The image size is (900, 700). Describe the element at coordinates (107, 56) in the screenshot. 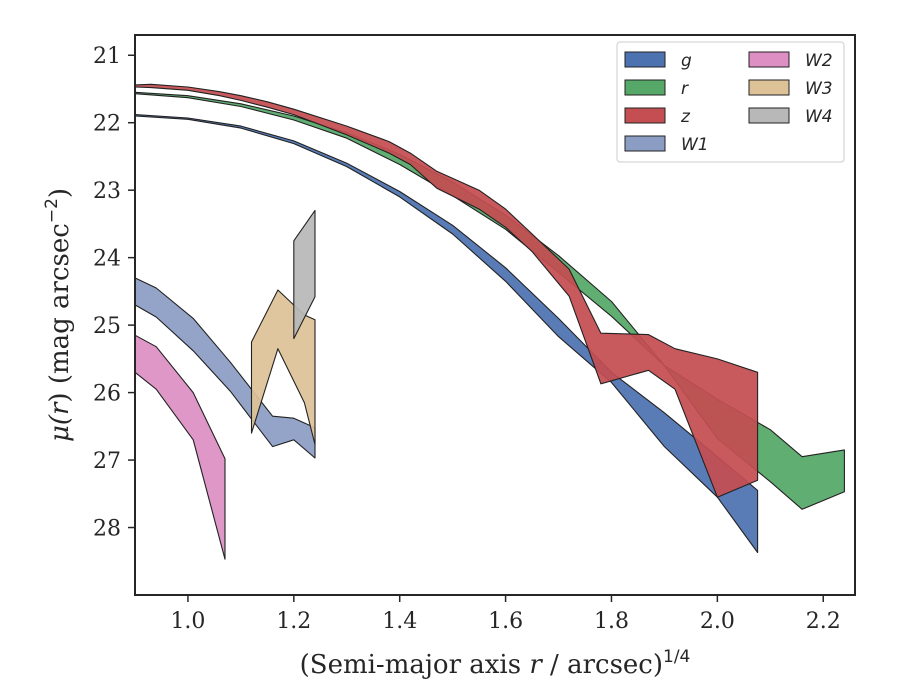

I see `y-tick-label: 21` at that location.